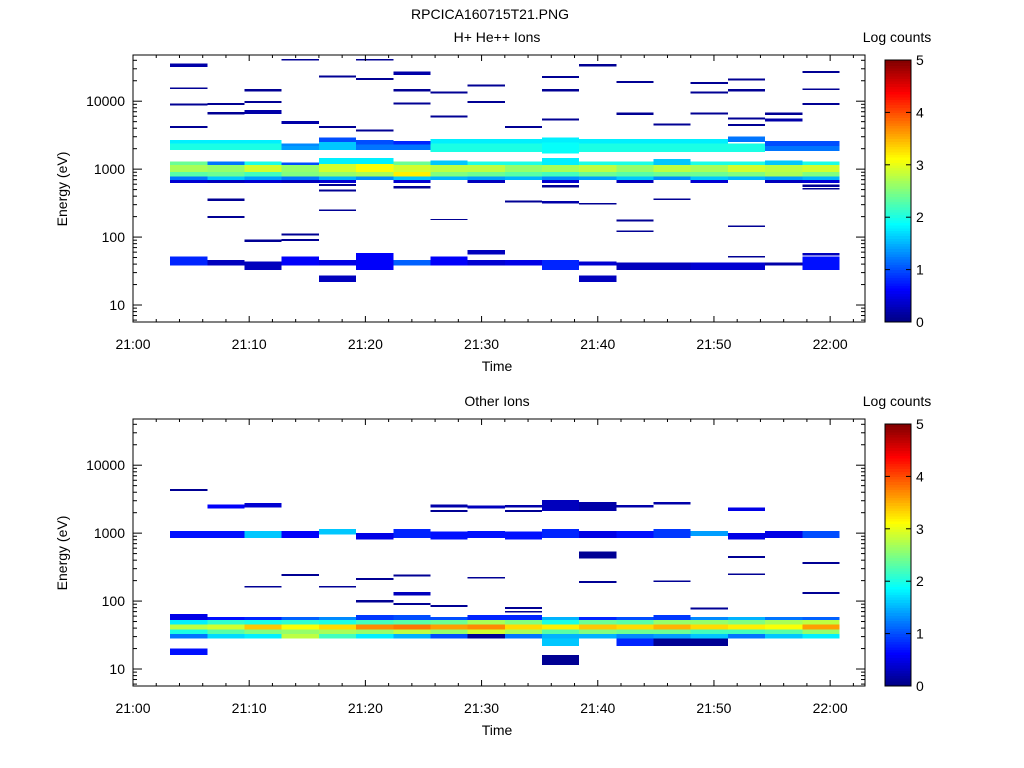 This screenshot has width=1024, height=768. What do you see at coordinates (109, 169) in the screenshot?
I see `y-tick-label: 1000` at bounding box center [109, 169].